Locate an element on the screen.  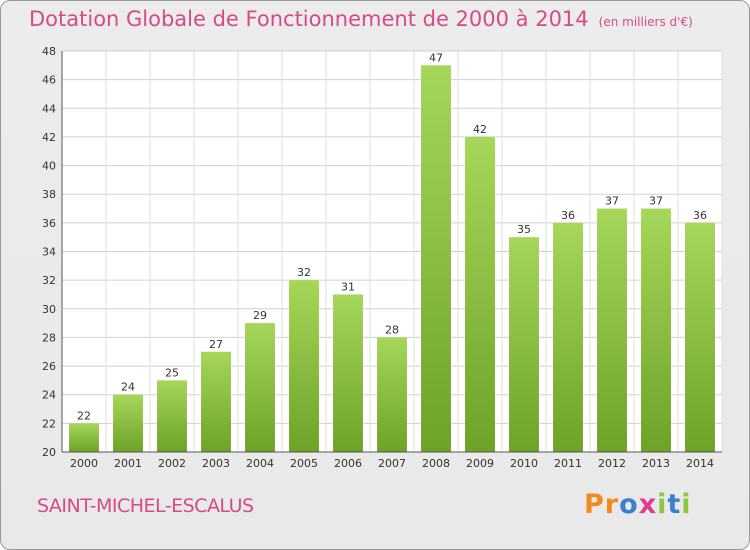
bar-2003 is located at coordinates (216, 401).